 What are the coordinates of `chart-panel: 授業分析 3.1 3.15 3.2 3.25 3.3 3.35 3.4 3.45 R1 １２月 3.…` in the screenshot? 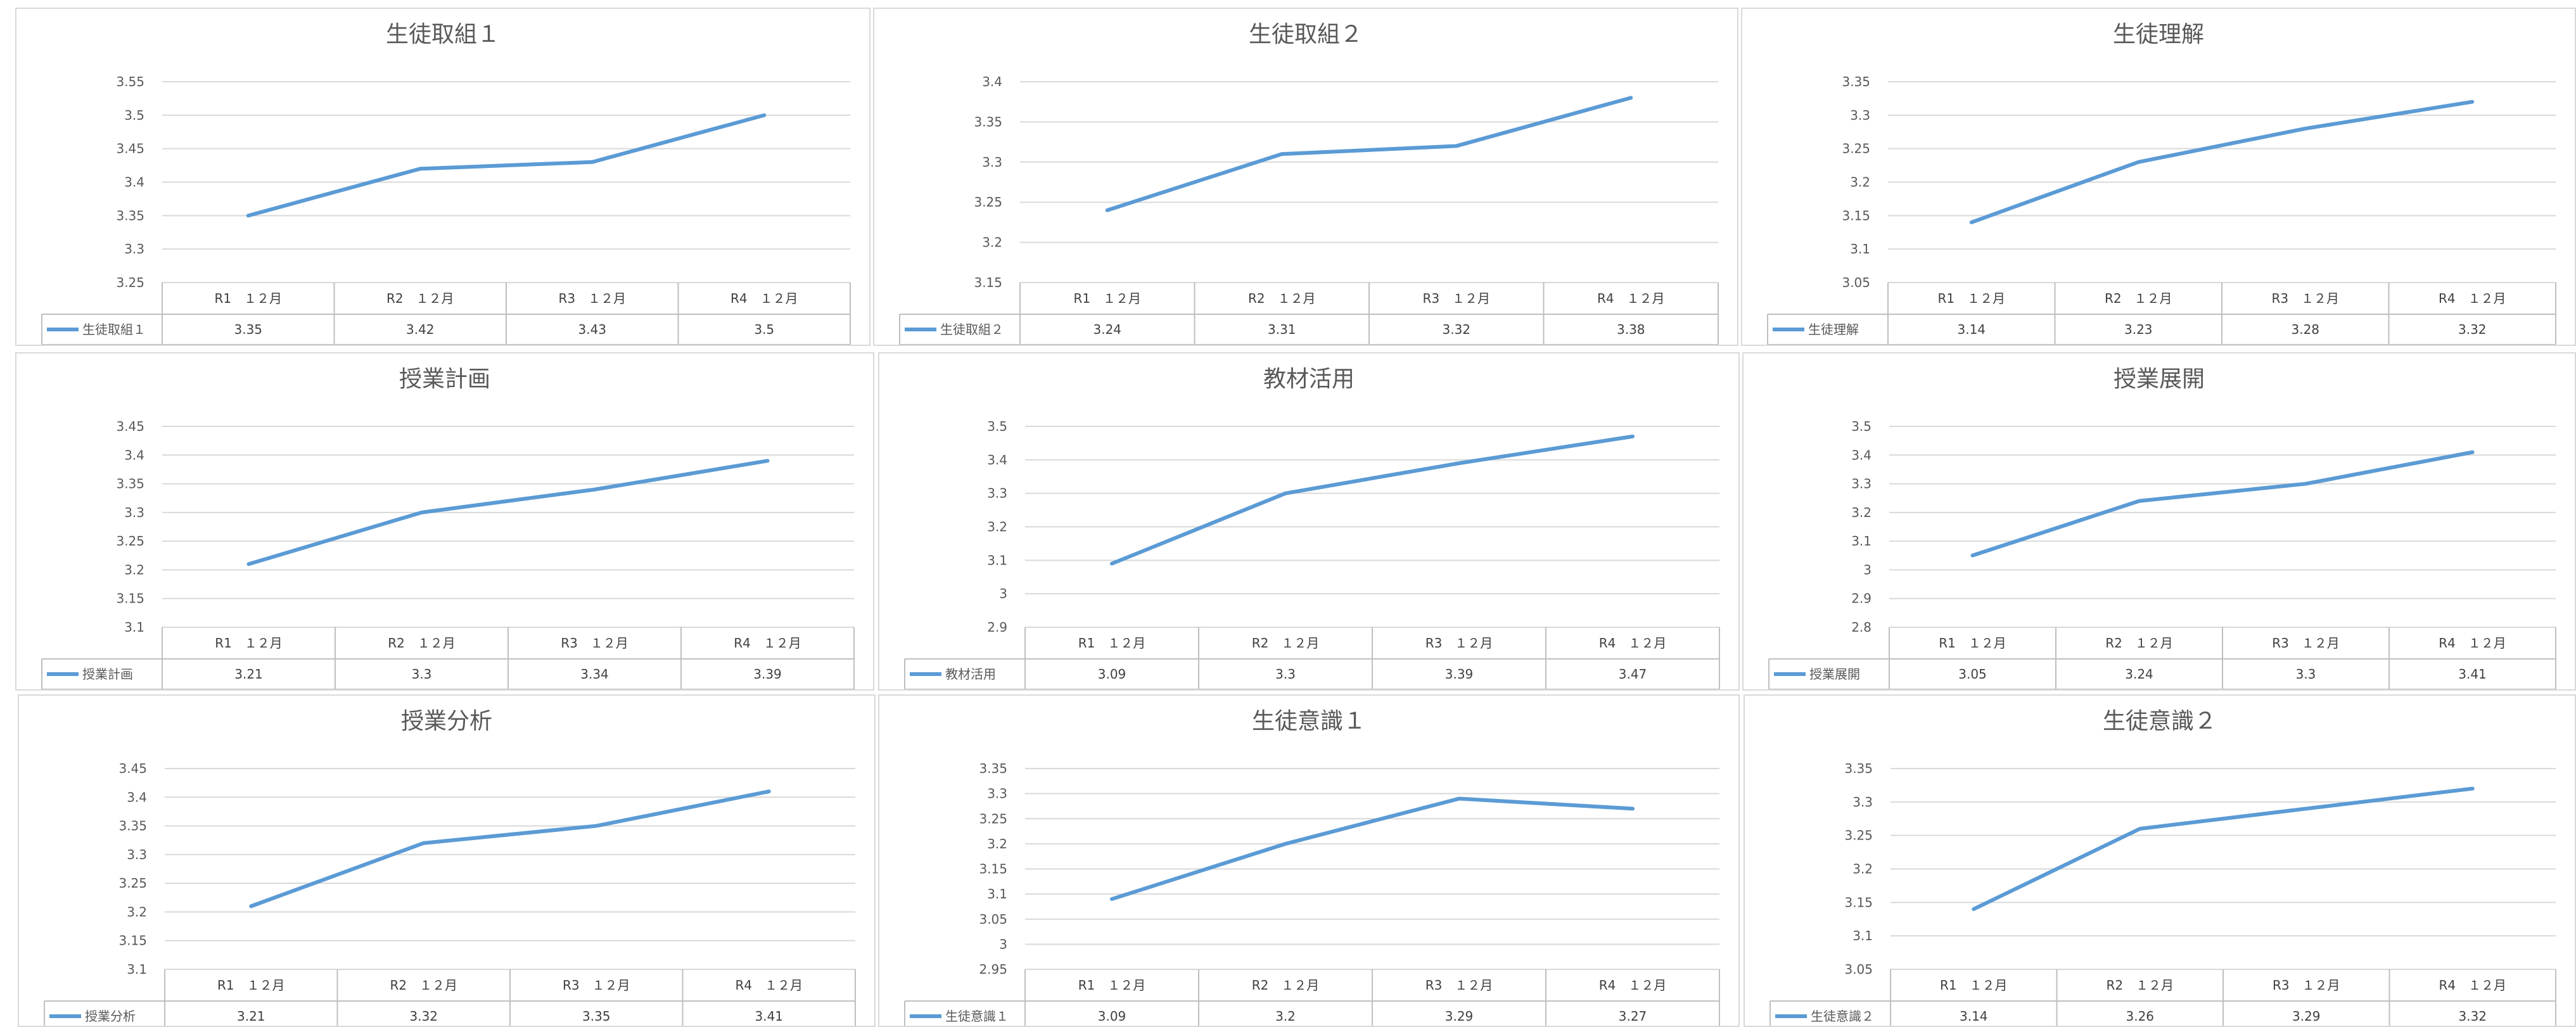 It's located at (447, 860).